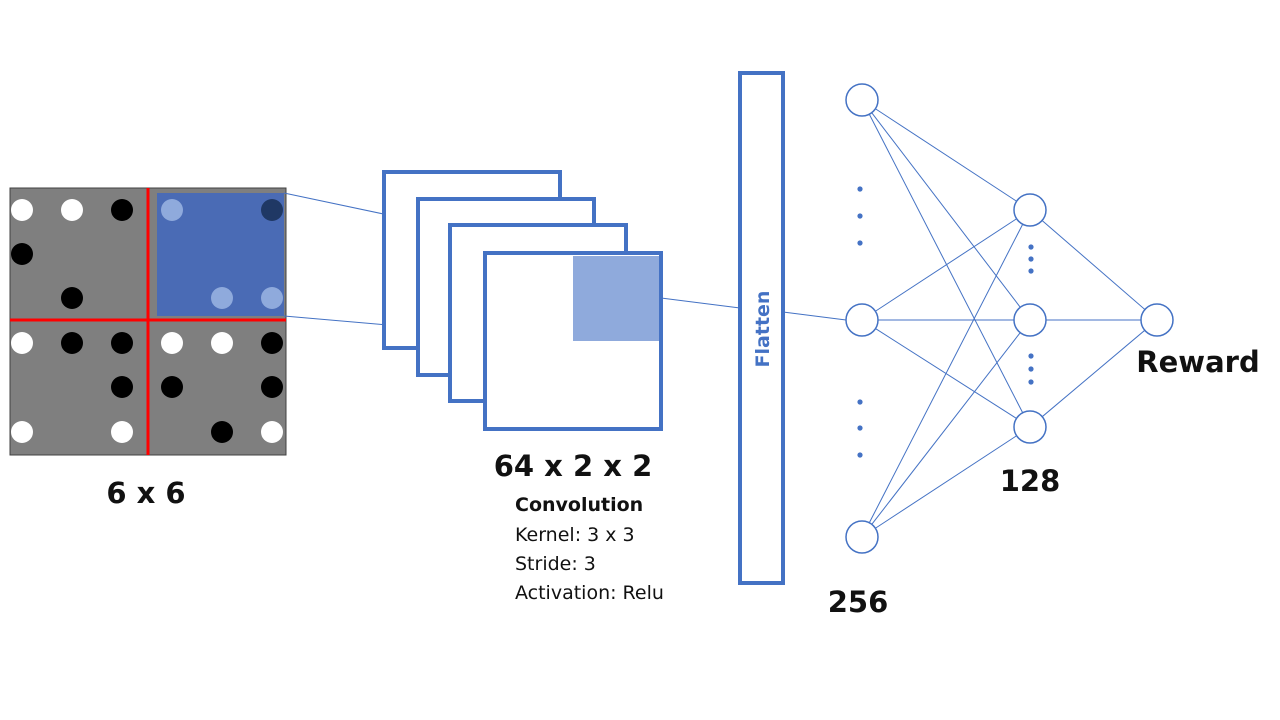  What do you see at coordinates (1031, 259) in the screenshot?
I see `dense-128-ellipsis-upper` at bounding box center [1031, 259].